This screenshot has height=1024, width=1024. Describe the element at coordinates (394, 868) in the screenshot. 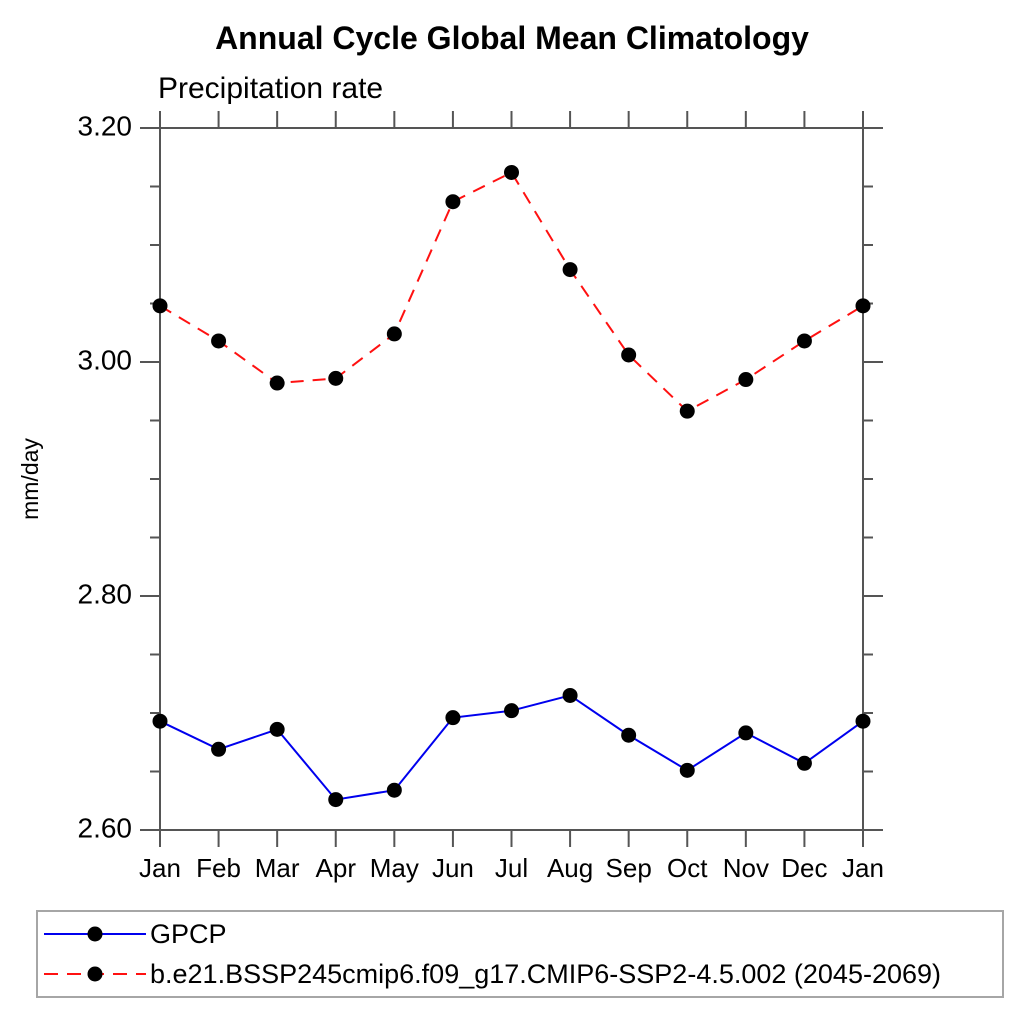

I see `x-tick-label: May` at that location.